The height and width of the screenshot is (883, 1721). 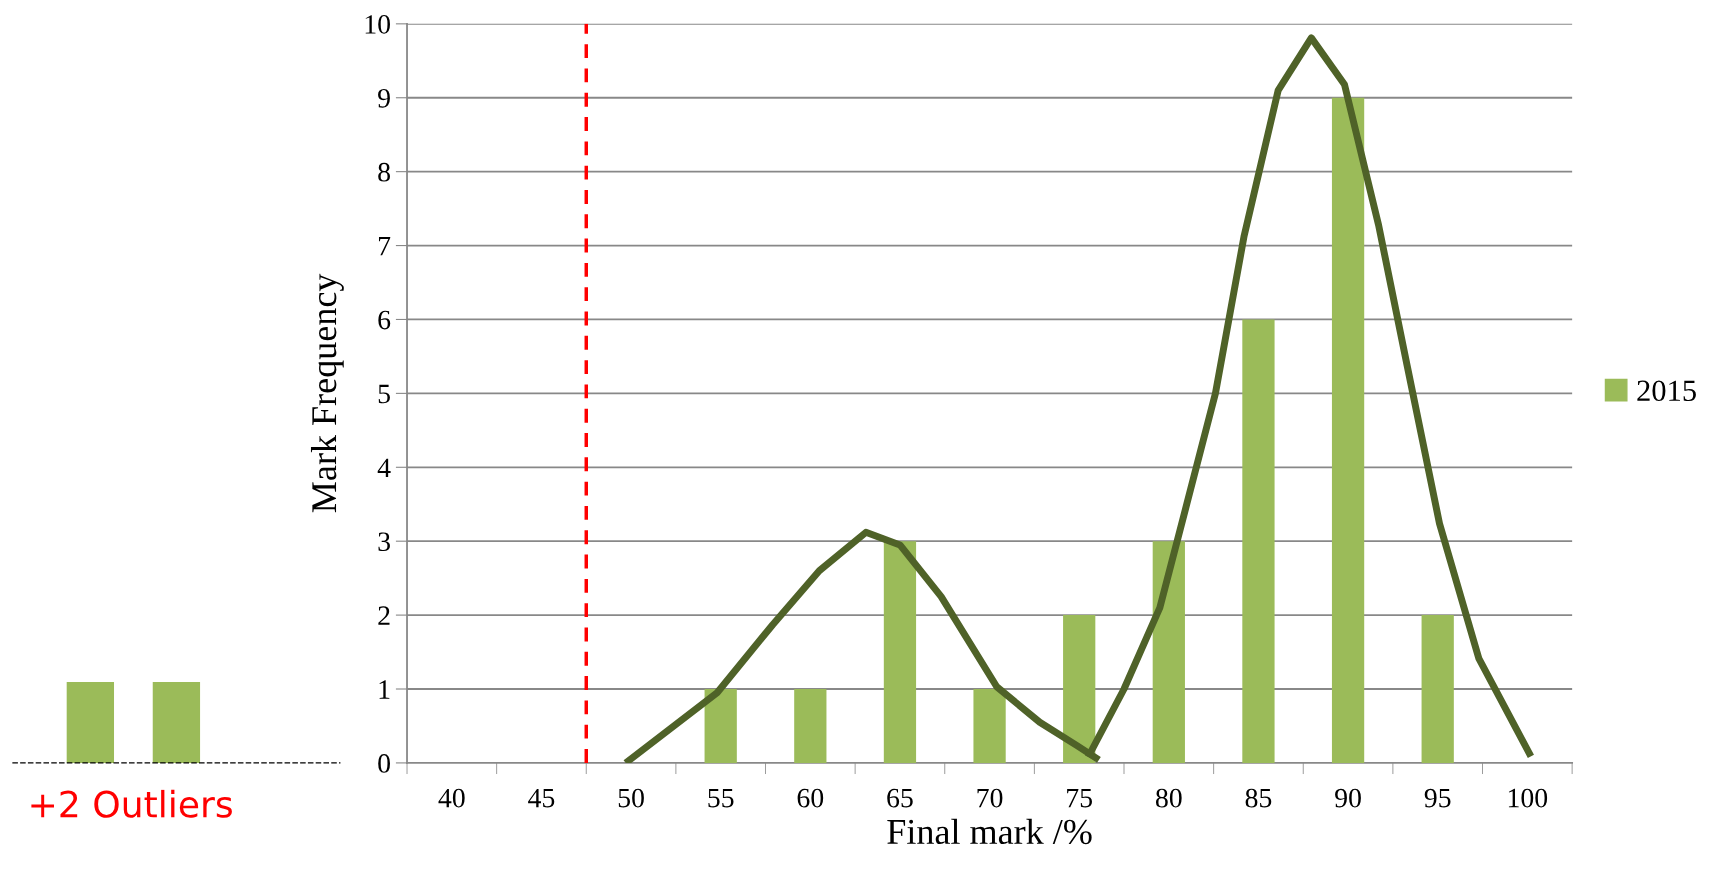 I want to click on x-tick-label: 45, so click(x=541, y=798).